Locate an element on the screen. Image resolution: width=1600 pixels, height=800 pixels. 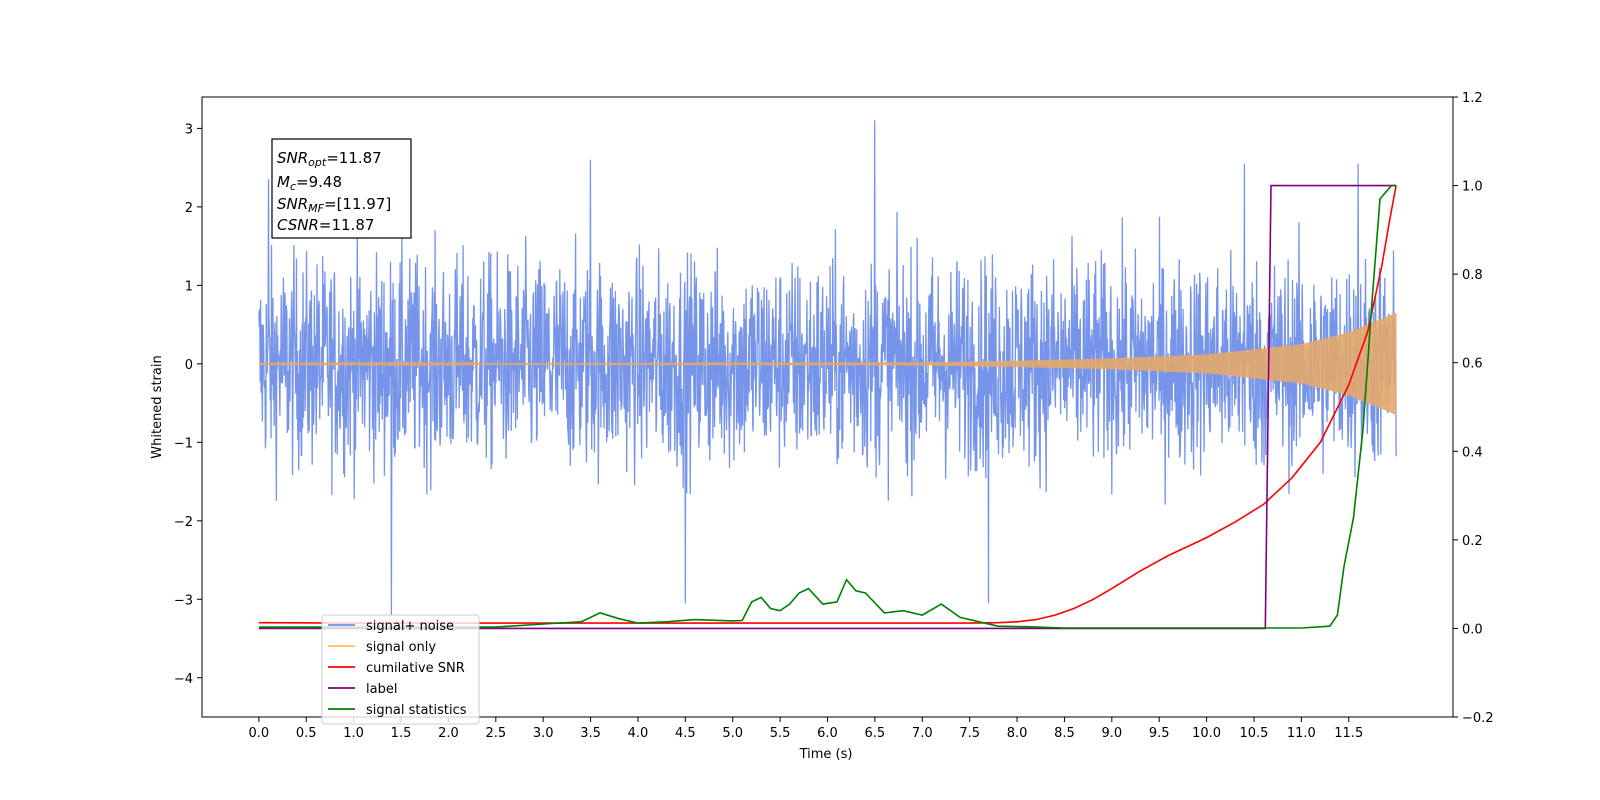
y-left-tick-label: 2 is located at coordinates (189, 208).